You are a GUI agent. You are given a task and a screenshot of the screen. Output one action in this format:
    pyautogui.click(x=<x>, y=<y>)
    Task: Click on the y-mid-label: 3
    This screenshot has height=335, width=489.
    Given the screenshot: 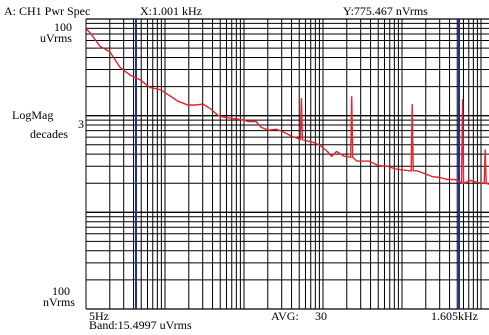 What is the action you would take?
    pyautogui.click(x=81, y=124)
    